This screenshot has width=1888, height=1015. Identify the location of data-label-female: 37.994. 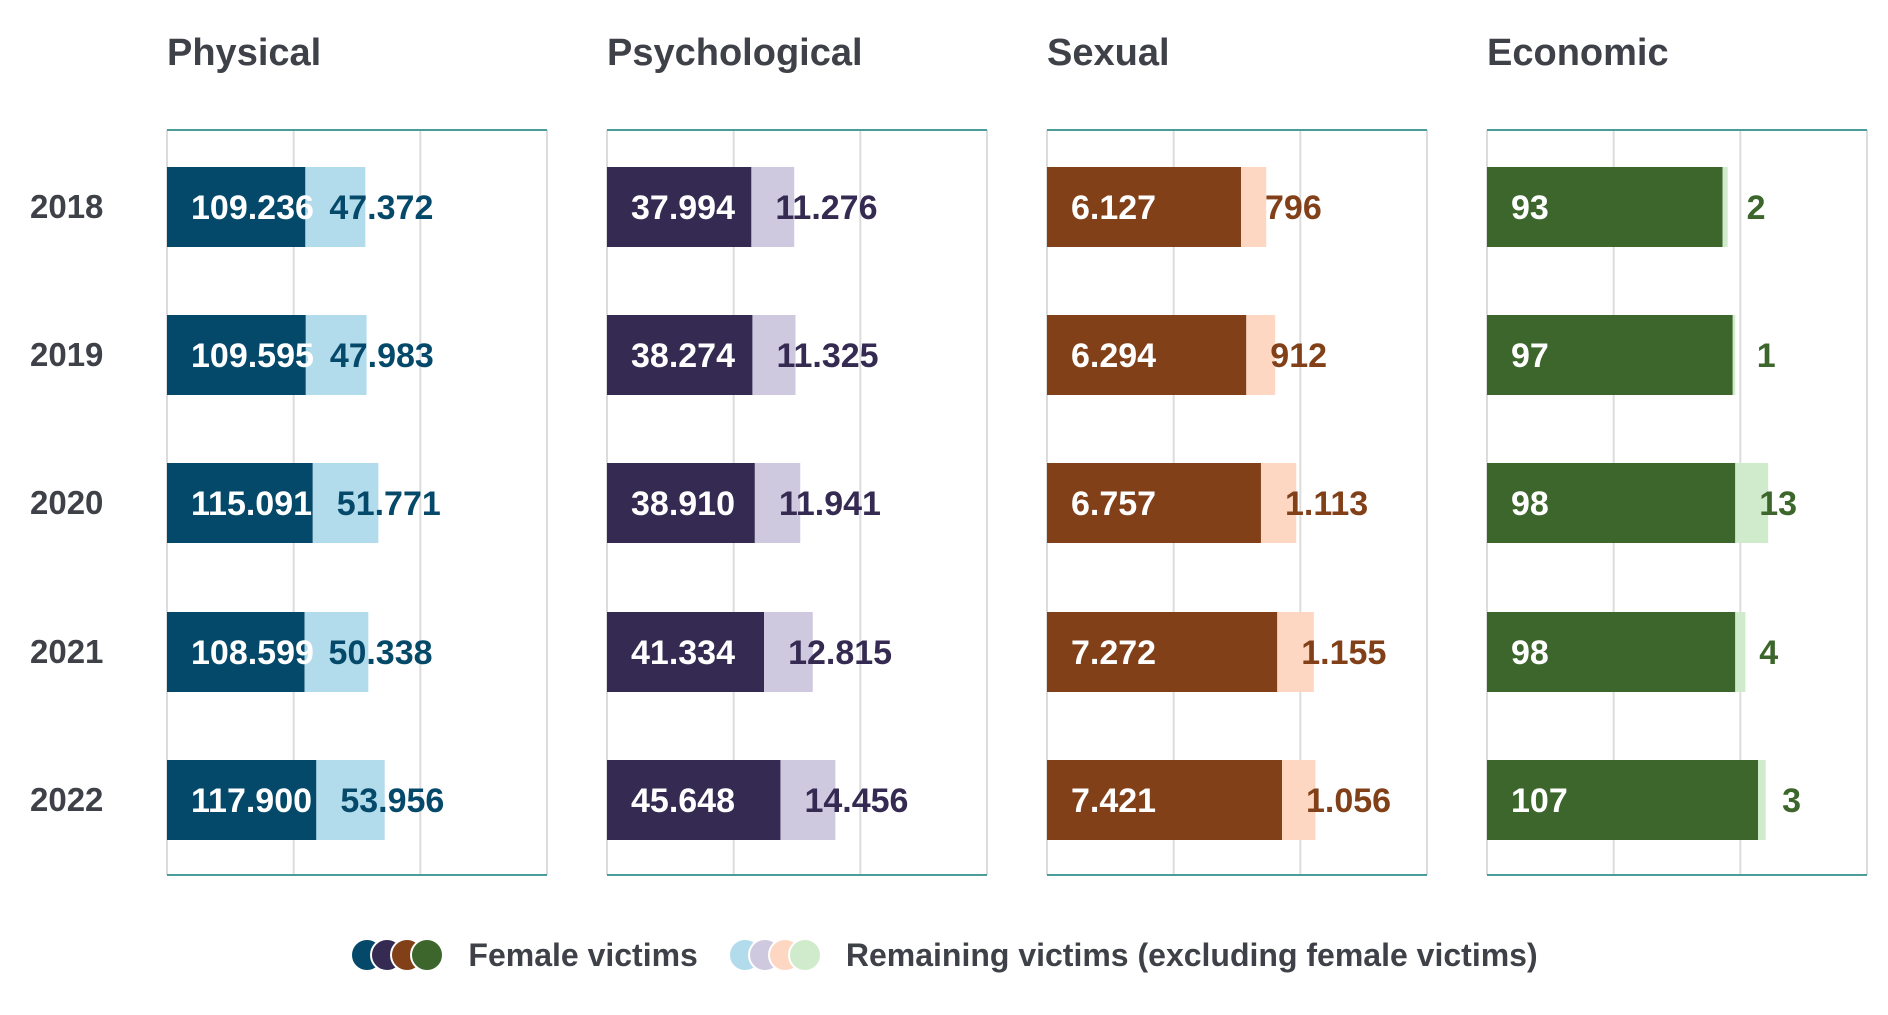
(683, 208).